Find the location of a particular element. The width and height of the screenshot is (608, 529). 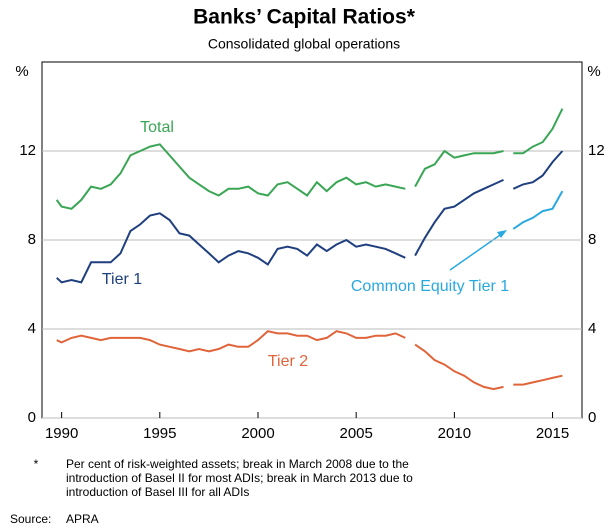

x-tick-label: 2005 is located at coordinates (355, 433).